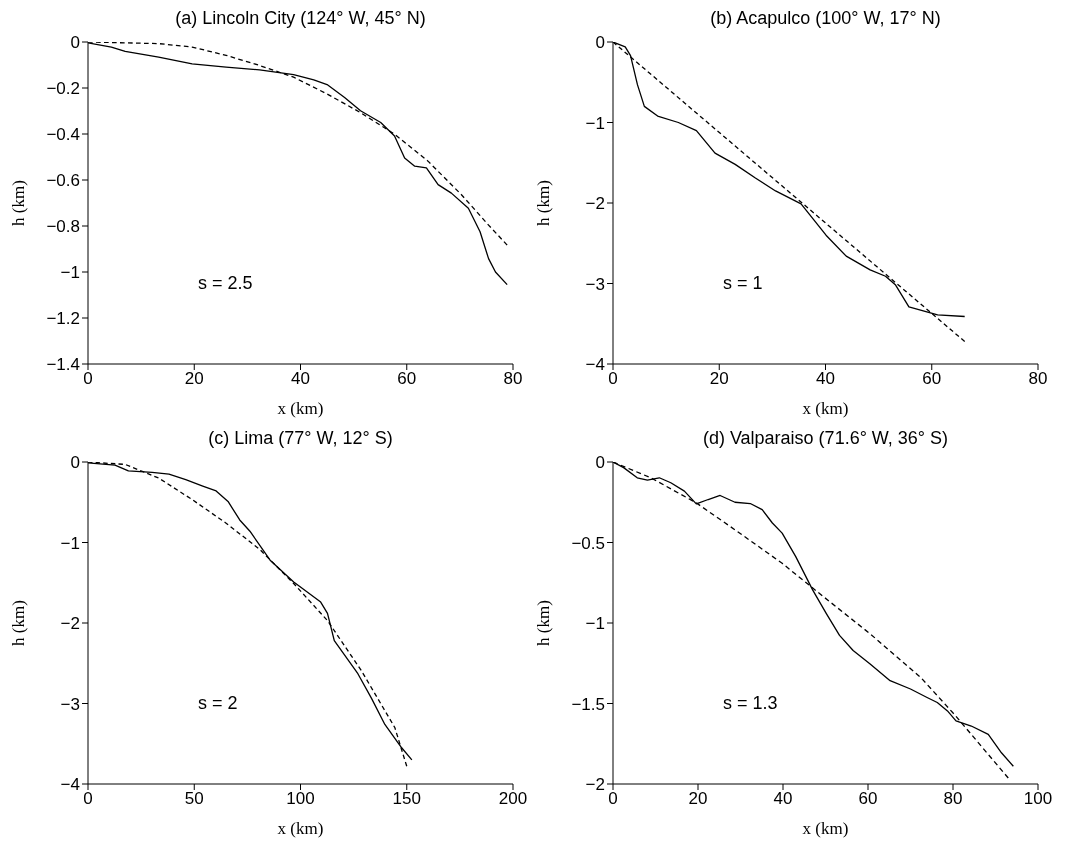 This screenshot has height=857, width=1069. What do you see at coordinates (63, 365) in the screenshot?
I see `y-tick-label: −1.4` at bounding box center [63, 365].